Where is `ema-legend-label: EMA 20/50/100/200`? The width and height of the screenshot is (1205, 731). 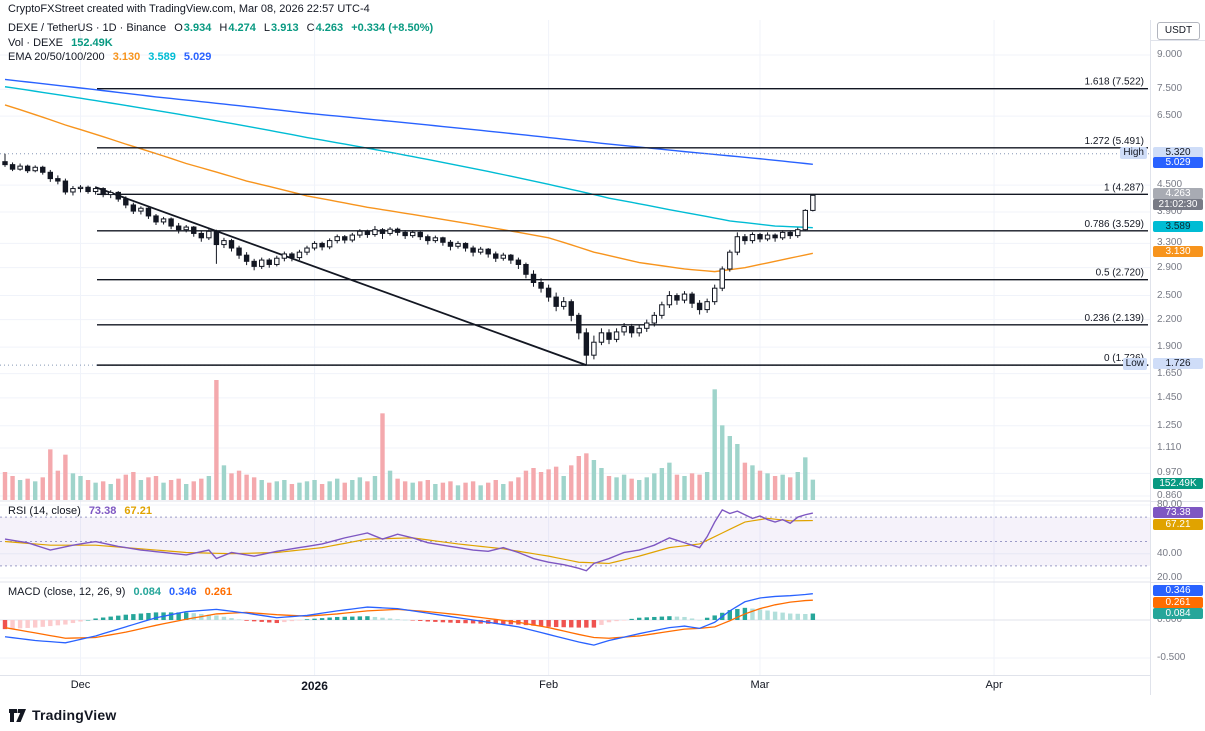 ema-legend-label: EMA 20/50/100/200 is located at coordinates (56, 57).